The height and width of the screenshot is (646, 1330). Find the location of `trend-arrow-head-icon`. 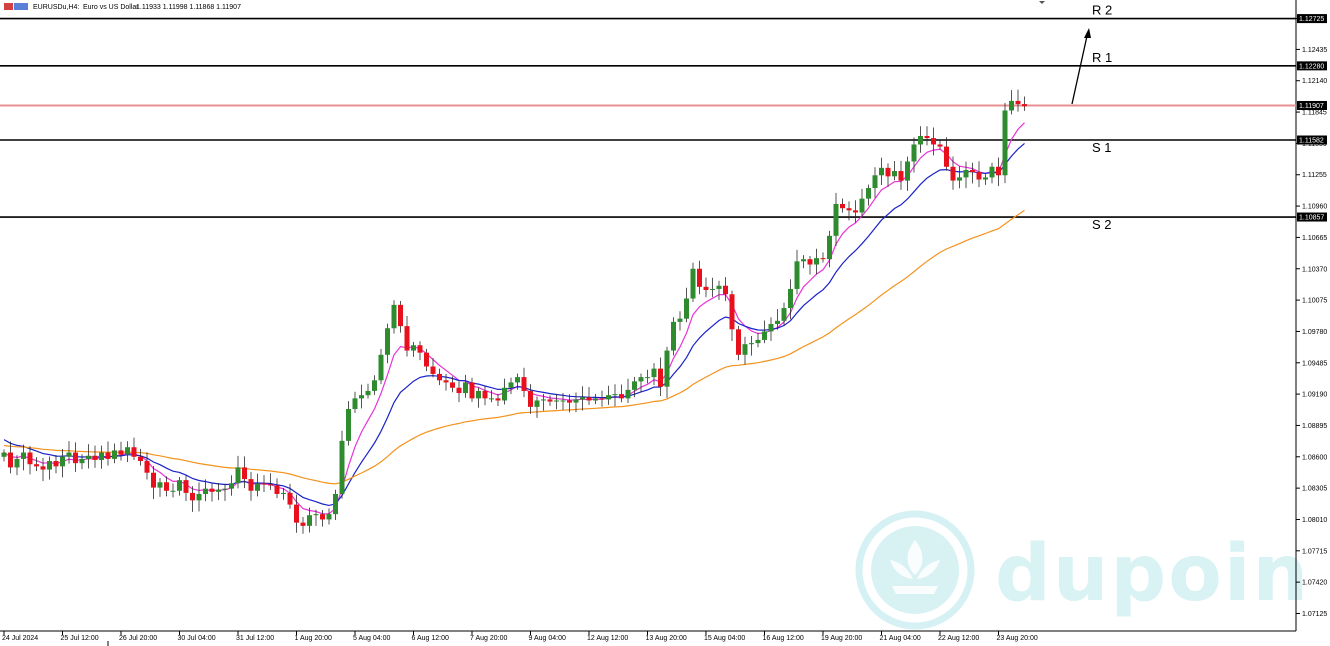

trend-arrow-head-icon is located at coordinates (1087, 33).